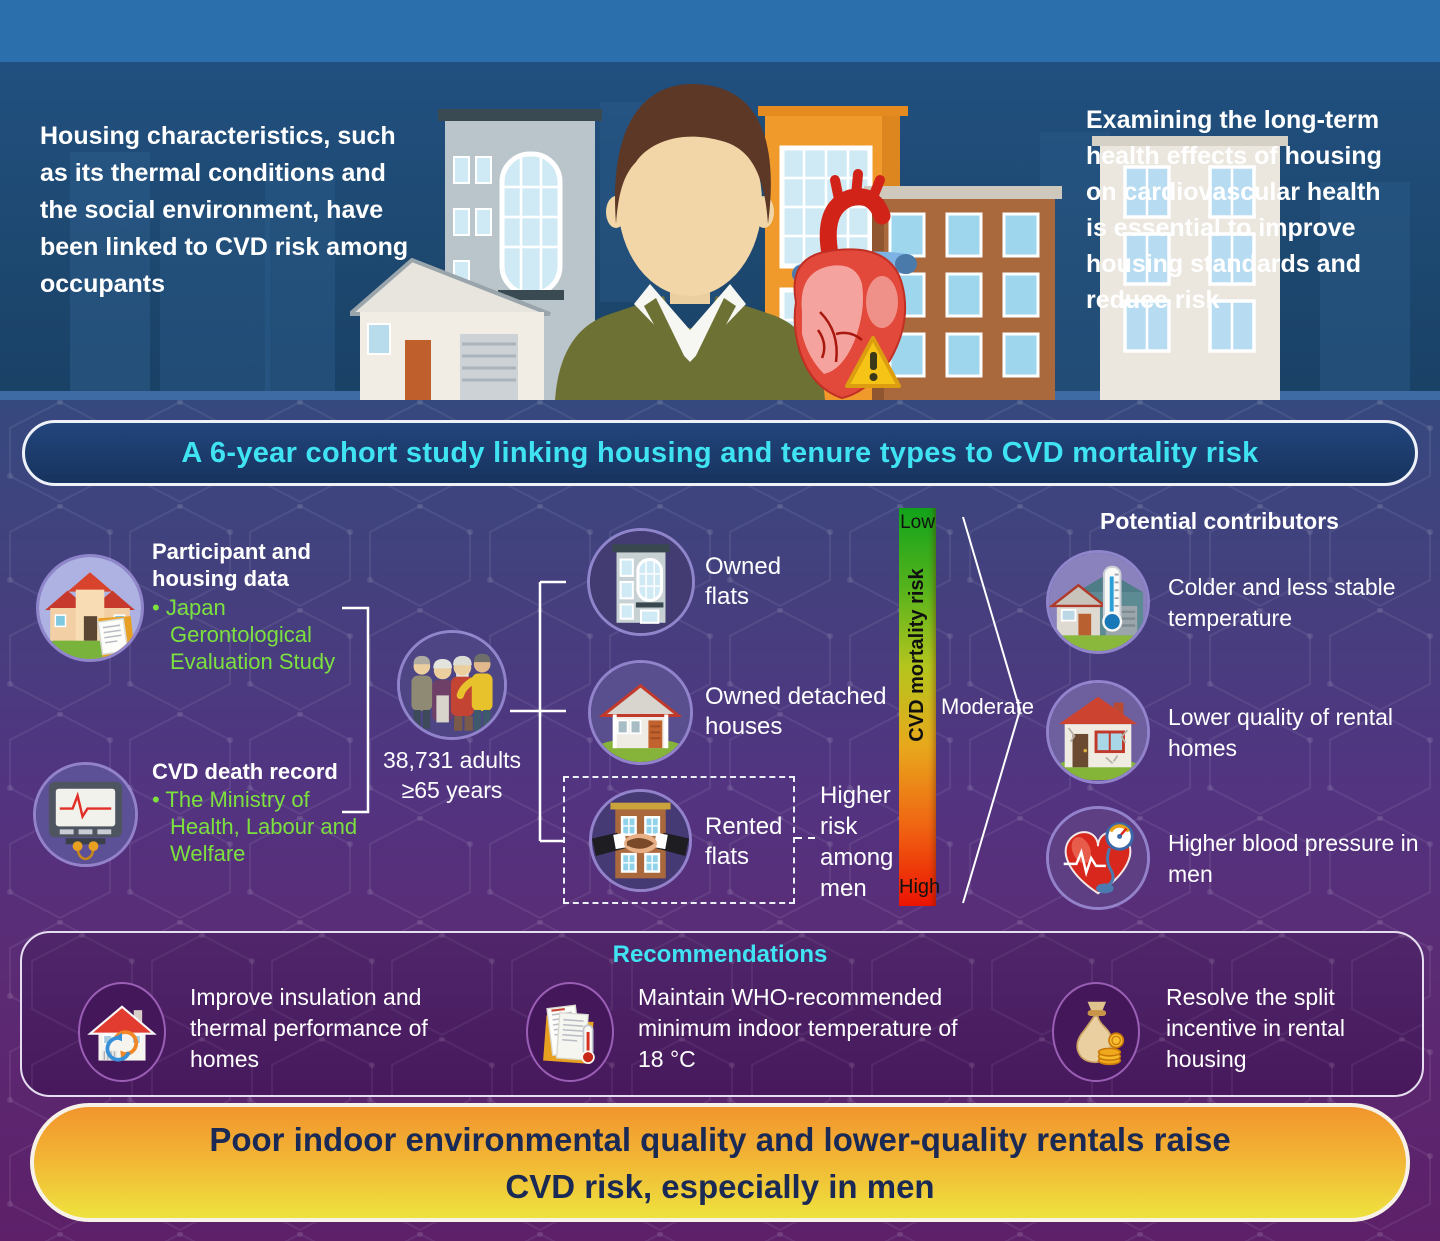 Image resolution: width=1440 pixels, height=1241 pixels. Describe the element at coordinates (1190, 268) in the screenshot. I see `white-building` at that location.